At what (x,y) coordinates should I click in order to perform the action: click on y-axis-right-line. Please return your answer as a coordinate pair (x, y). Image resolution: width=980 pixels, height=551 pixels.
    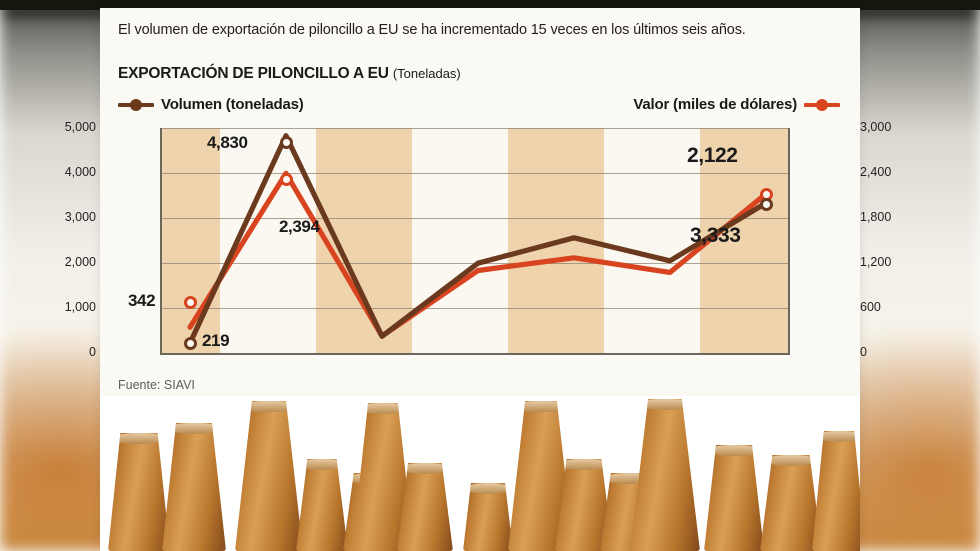
    Looking at the image, I should click on (789, 241).